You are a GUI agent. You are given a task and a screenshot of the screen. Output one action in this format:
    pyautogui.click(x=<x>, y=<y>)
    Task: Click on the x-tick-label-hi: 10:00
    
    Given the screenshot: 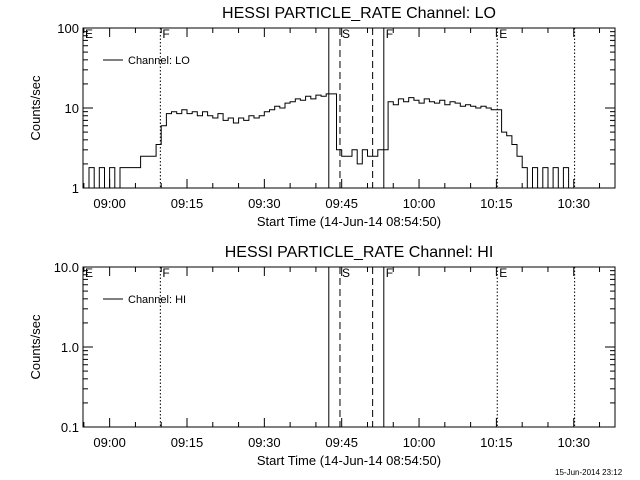 What is the action you would take?
    pyautogui.click(x=419, y=442)
    